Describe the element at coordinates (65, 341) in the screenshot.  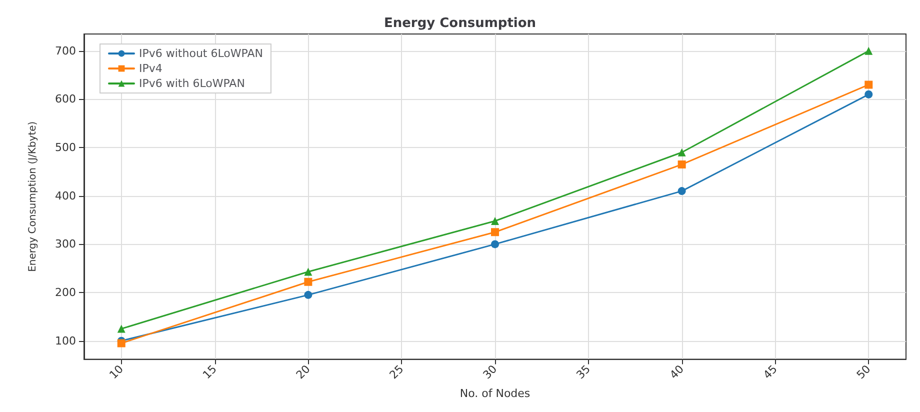
I see `y-tick-label: 100` at that location.